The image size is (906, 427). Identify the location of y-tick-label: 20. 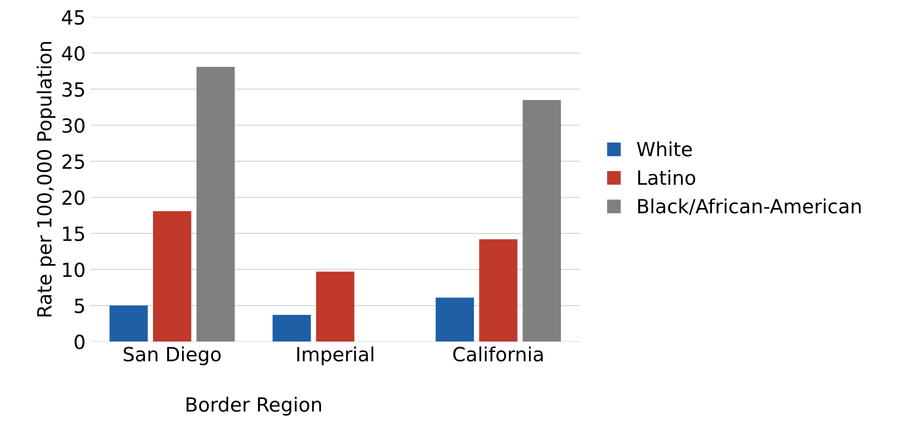
(73, 198).